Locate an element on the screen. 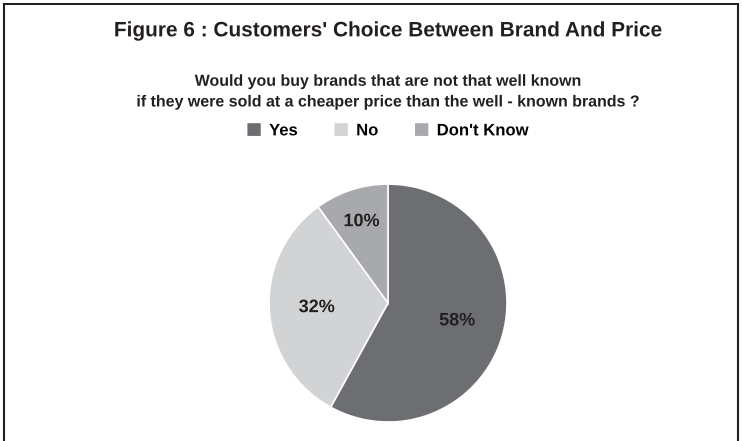  data-label: 10% is located at coordinates (362, 220).